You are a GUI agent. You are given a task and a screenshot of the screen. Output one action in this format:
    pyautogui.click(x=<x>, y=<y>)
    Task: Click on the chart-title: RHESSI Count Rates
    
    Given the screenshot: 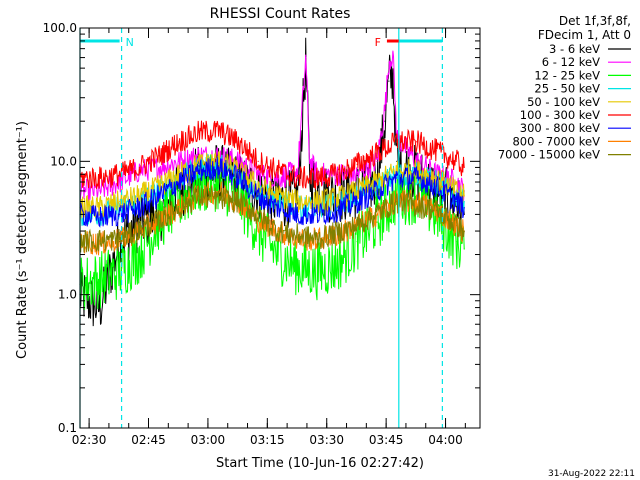 What is the action you would take?
    pyautogui.click(x=280, y=14)
    